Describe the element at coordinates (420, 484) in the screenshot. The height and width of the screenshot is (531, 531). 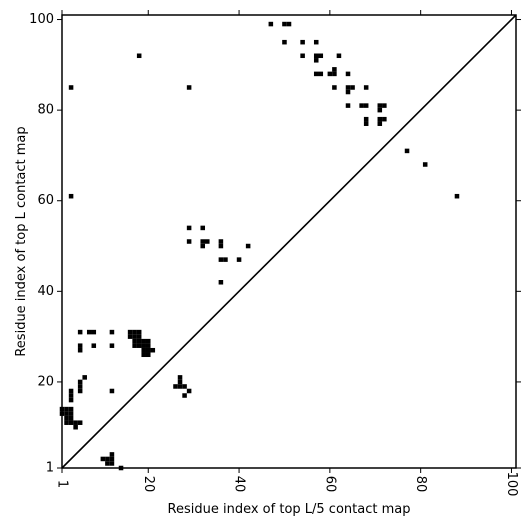
I see `x-tick-label: 80` at that location.